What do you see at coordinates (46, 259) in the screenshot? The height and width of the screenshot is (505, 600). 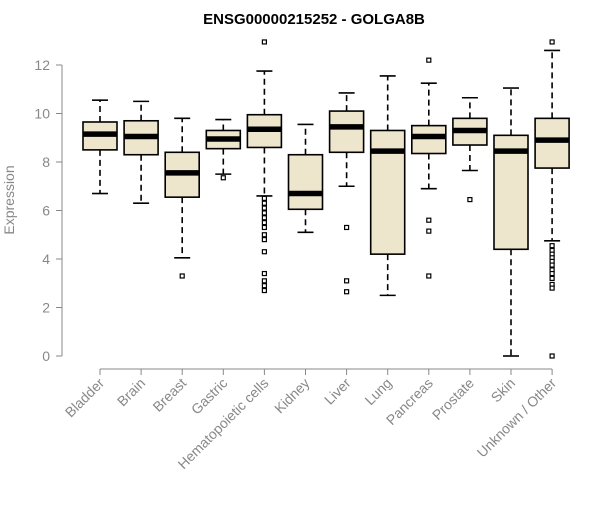 I see `y-tick-label: 4` at bounding box center [46, 259].